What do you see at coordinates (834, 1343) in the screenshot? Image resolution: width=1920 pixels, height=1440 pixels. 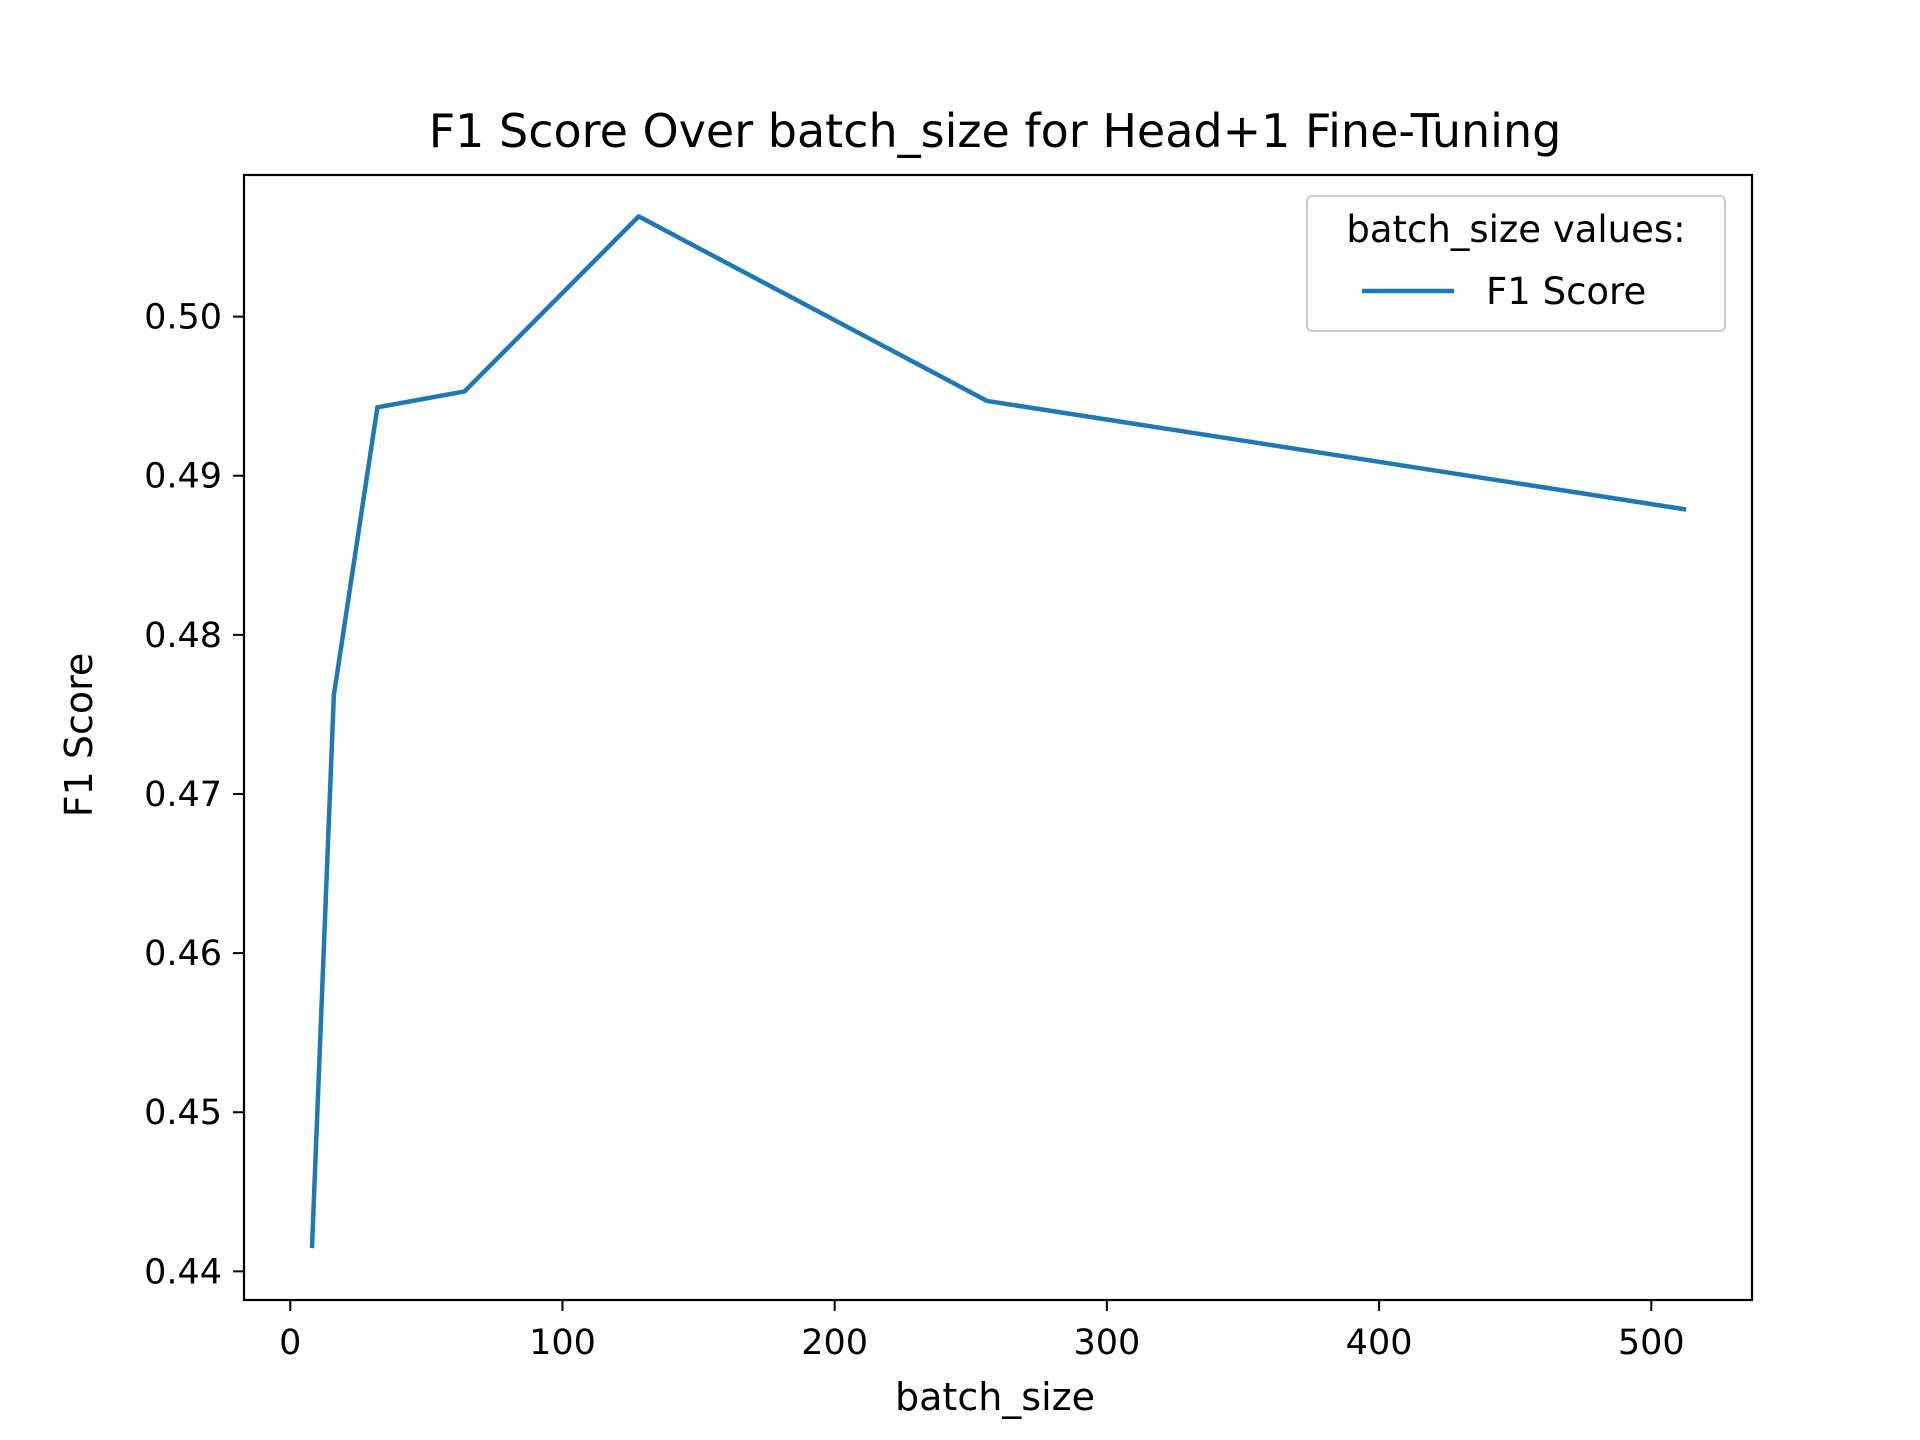 I see `x-tick-label: 200` at bounding box center [834, 1343].